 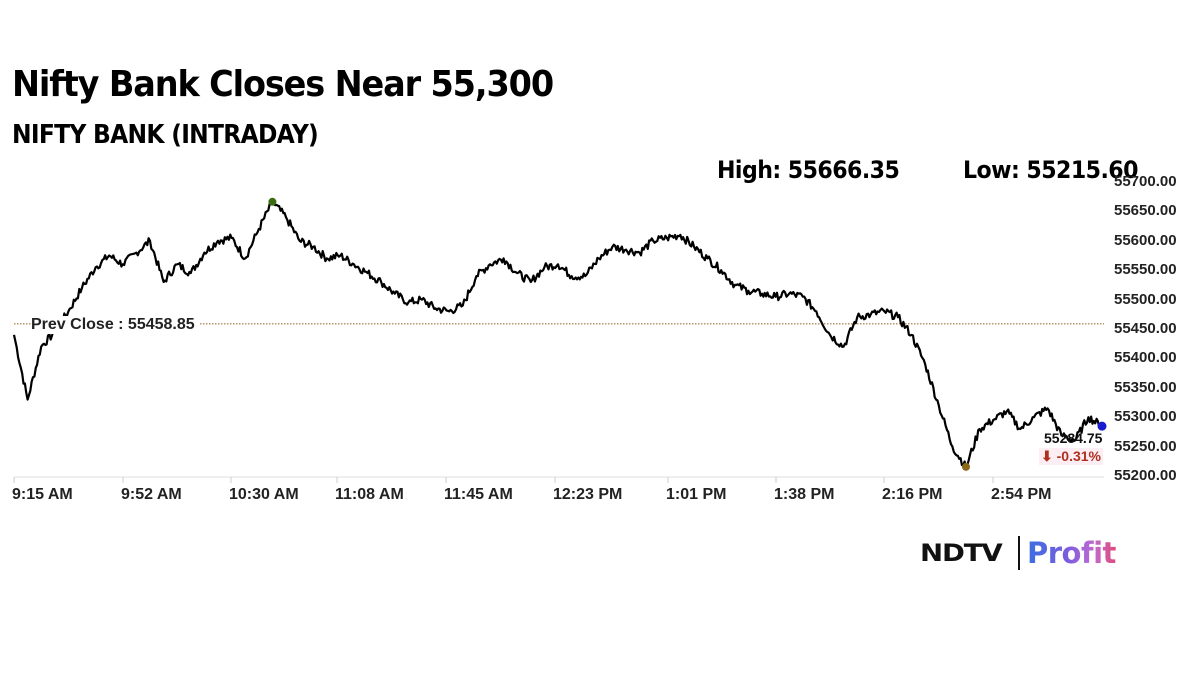 What do you see at coordinates (115, 325) in the screenshot?
I see `prev-close-label: Prev Close : 55458.85` at bounding box center [115, 325].